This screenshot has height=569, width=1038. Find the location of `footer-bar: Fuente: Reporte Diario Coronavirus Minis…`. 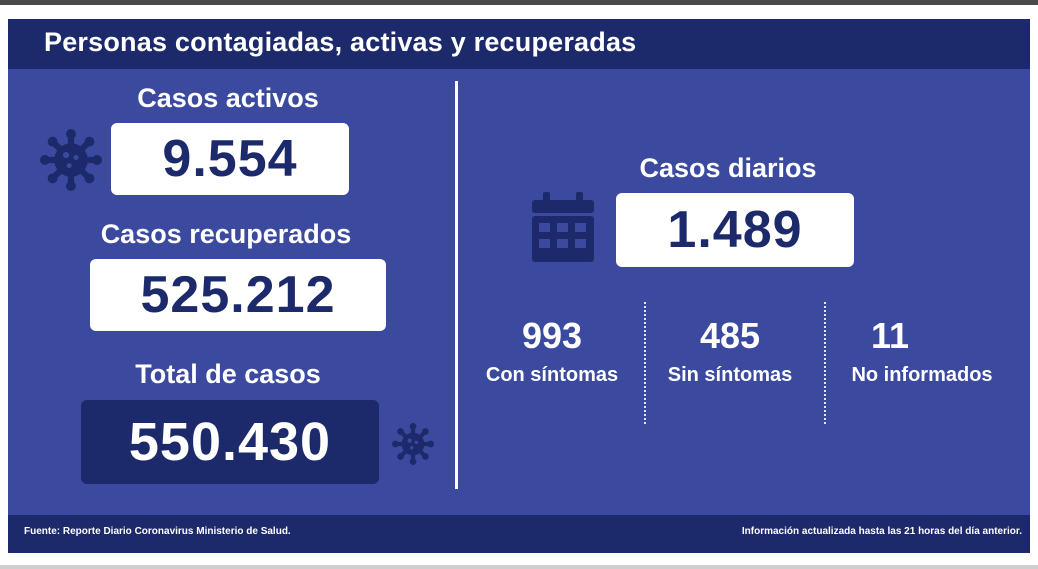

footer-bar: Fuente: Reporte Diario Coronavirus Minis… is located at coordinates (519, 534).